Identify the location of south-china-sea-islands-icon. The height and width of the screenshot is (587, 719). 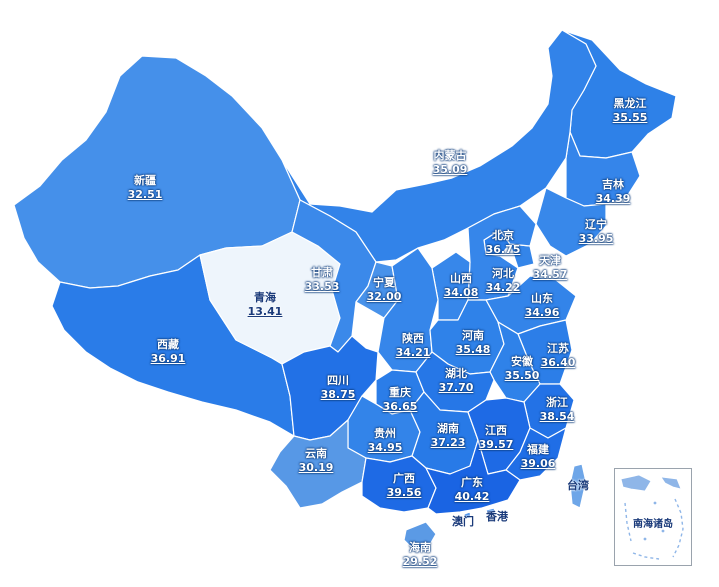
(652, 517).